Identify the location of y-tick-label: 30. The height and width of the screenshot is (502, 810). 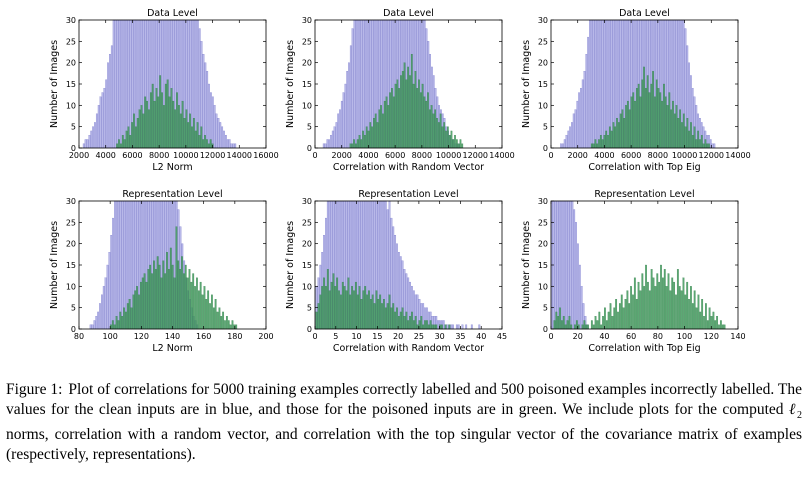
(71, 20).